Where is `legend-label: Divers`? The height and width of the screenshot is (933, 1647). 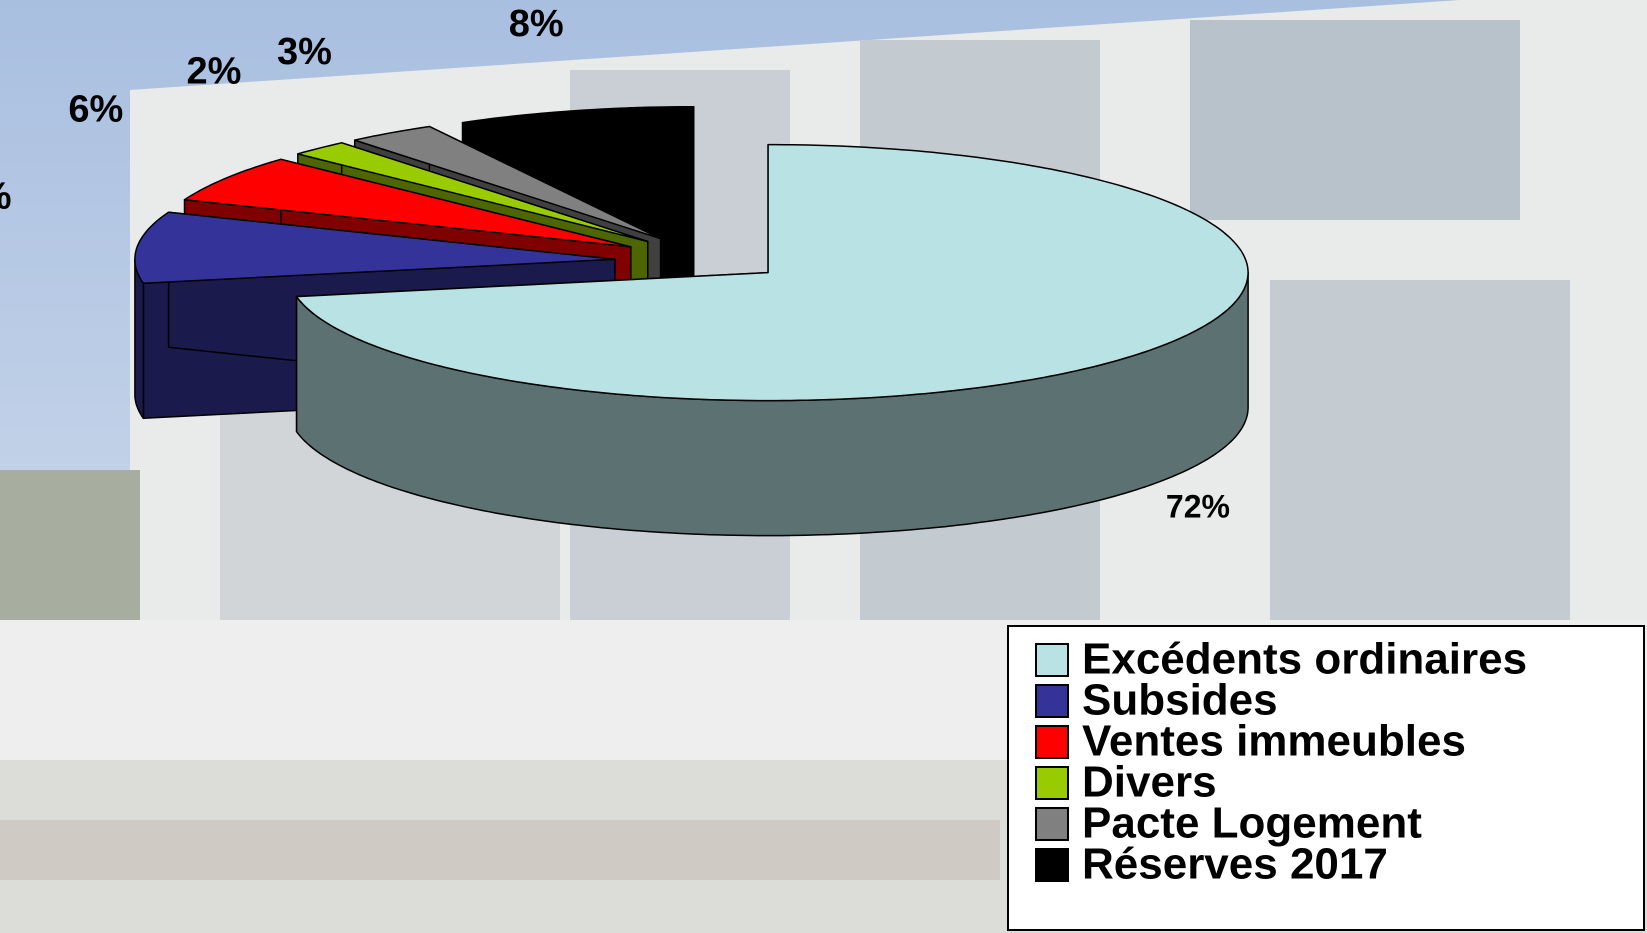
legend-label: Divers is located at coordinates (1149, 782).